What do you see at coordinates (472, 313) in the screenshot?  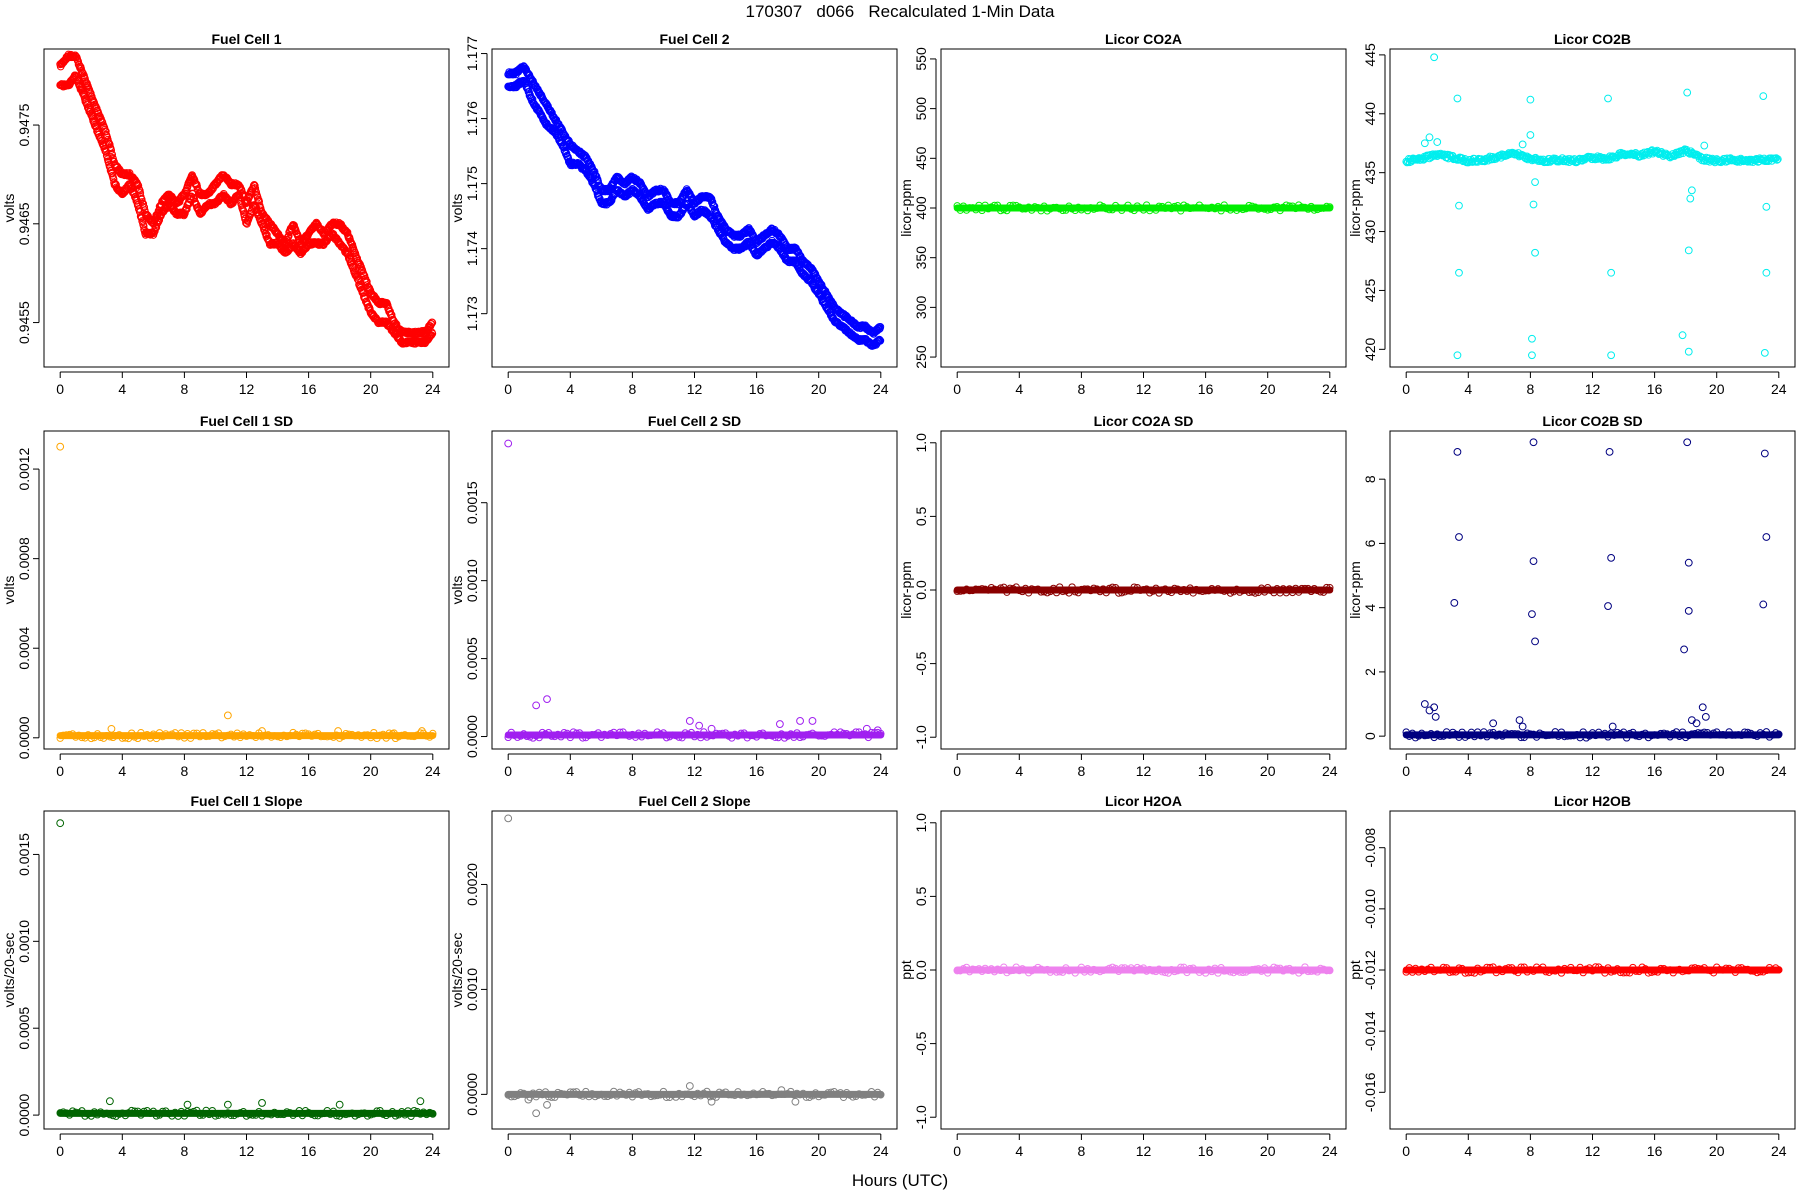 I see `y-tick-label: 1.173` at bounding box center [472, 313].